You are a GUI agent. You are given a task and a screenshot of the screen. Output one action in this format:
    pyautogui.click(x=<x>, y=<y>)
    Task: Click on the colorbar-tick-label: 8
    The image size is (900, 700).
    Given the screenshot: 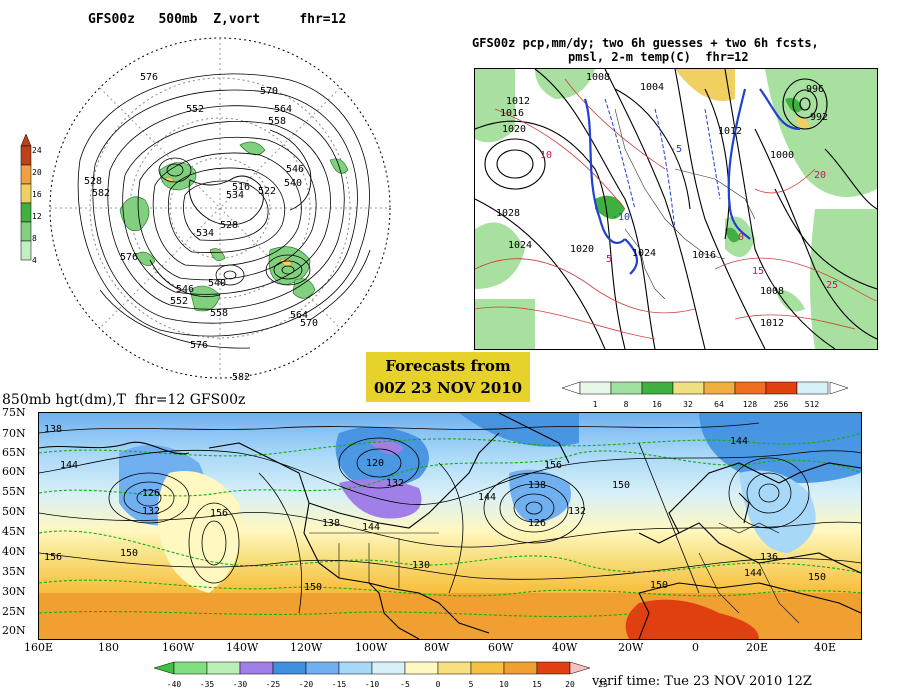 What is the action you would take?
    pyautogui.click(x=626, y=404)
    